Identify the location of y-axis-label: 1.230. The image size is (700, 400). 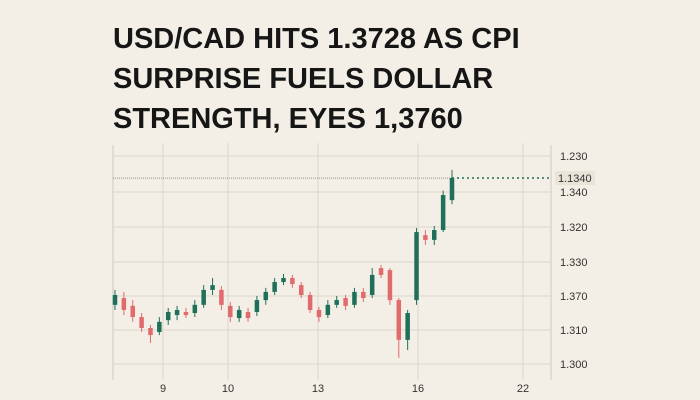
(574, 157).